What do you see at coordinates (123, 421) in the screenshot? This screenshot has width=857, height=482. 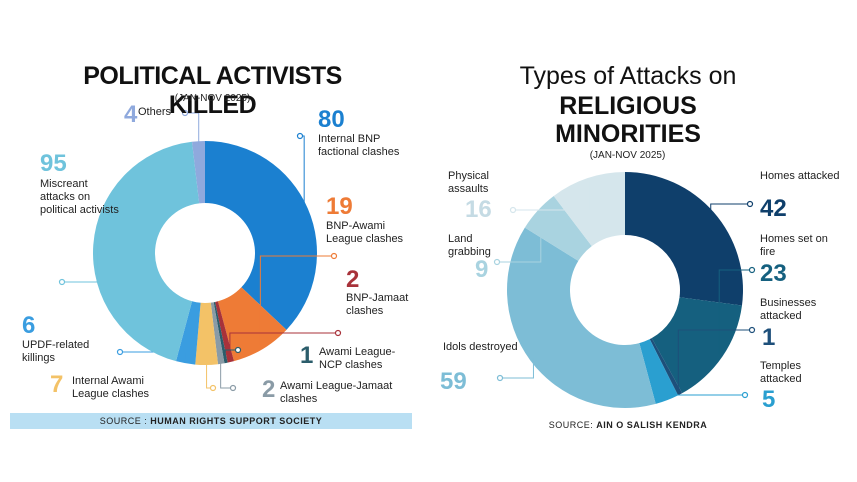 I see `source-label: SOURCE :` at bounding box center [123, 421].